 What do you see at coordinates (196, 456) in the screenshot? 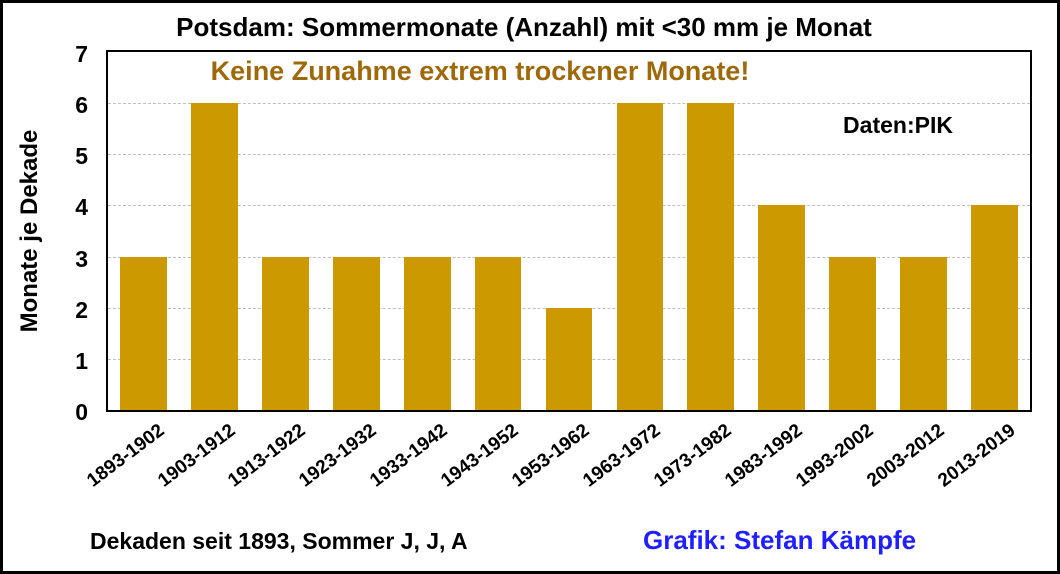
I see `x-tick-label: 1903-1912` at bounding box center [196, 456].